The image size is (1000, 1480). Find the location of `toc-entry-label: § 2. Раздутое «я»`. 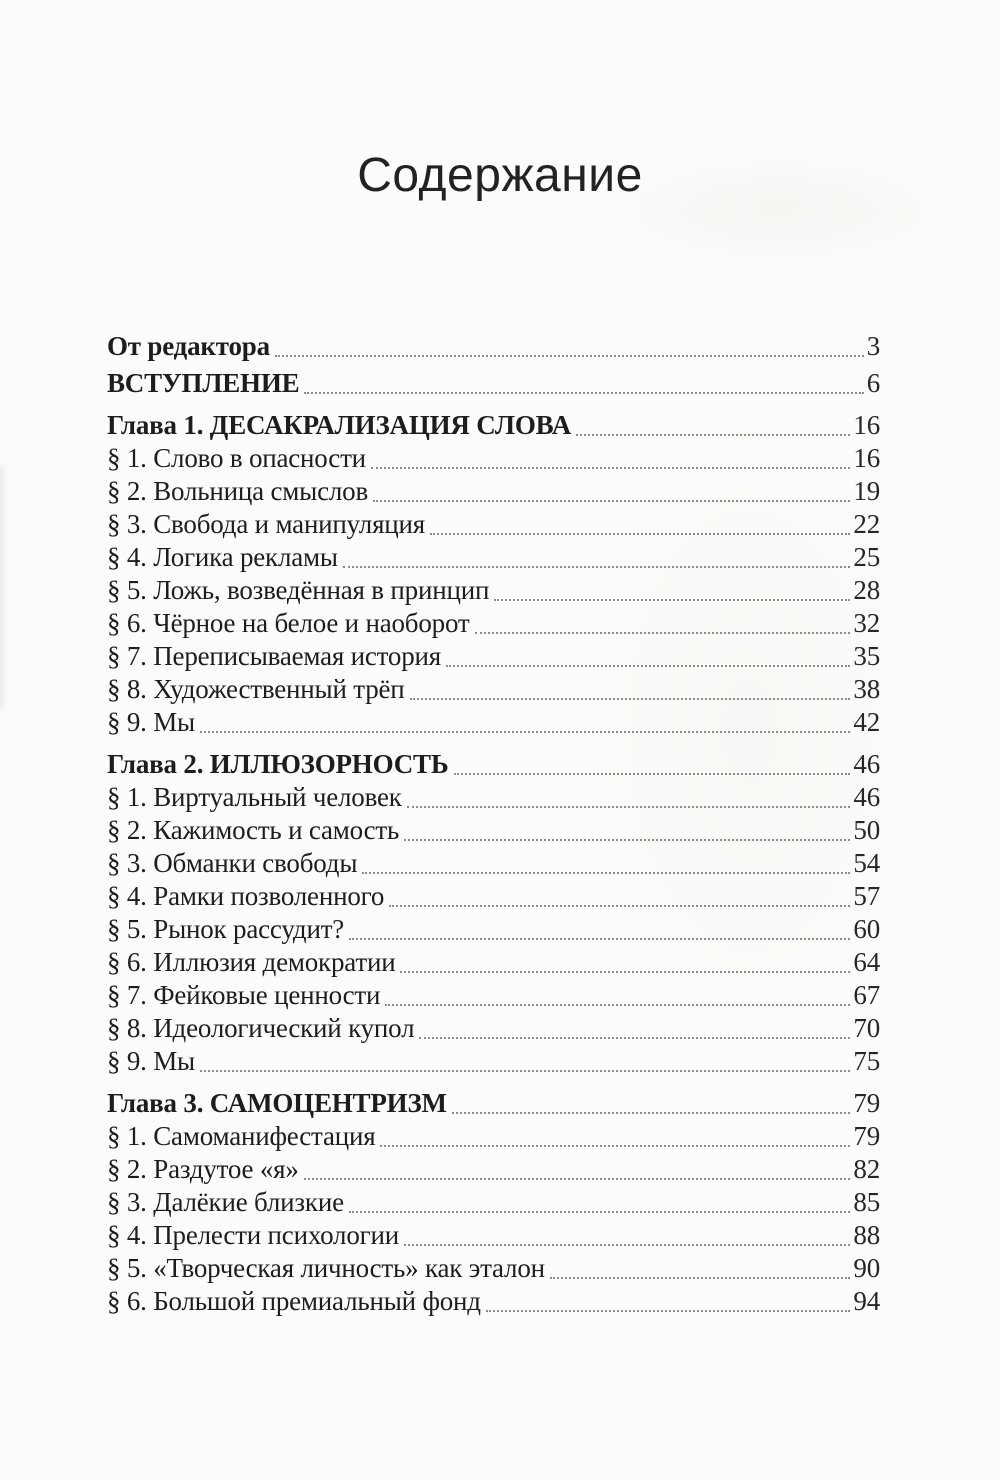

toc-entry-label: § 2. Раздутое «я» is located at coordinates (203, 1169).